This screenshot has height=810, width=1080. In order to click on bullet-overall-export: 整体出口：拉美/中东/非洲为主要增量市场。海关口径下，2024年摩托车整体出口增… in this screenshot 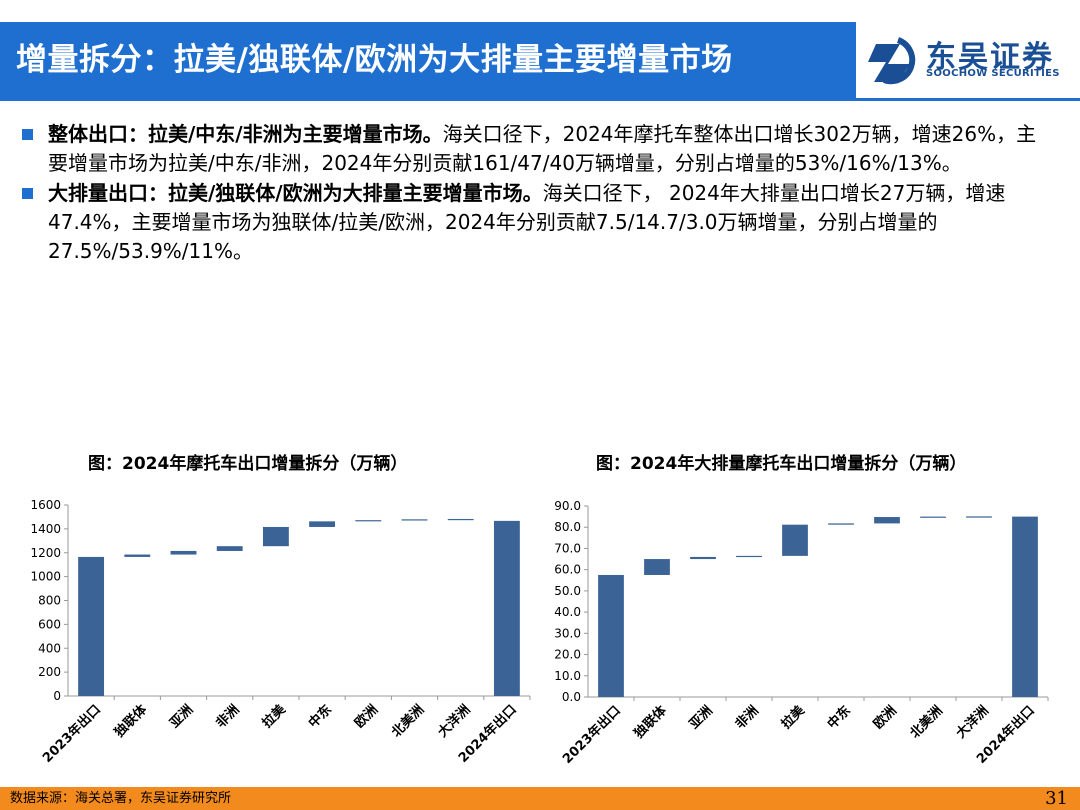, I will do `click(537, 149)`.